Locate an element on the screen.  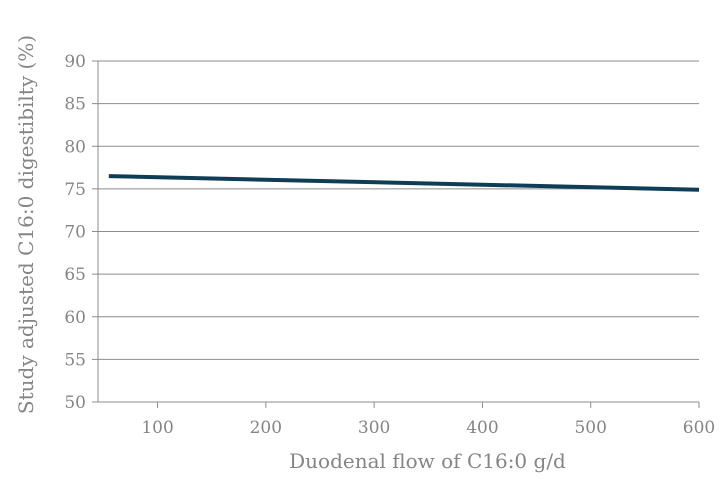
series-layer is located at coordinates (404, 183).